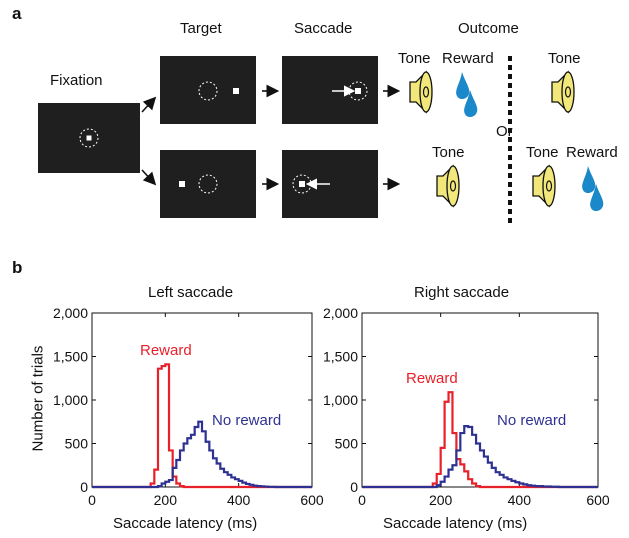 The image size is (629, 538). Describe the element at coordinates (455, 523) in the screenshot. I see `x-axis-title-right: Saccade latency (ms)` at that location.